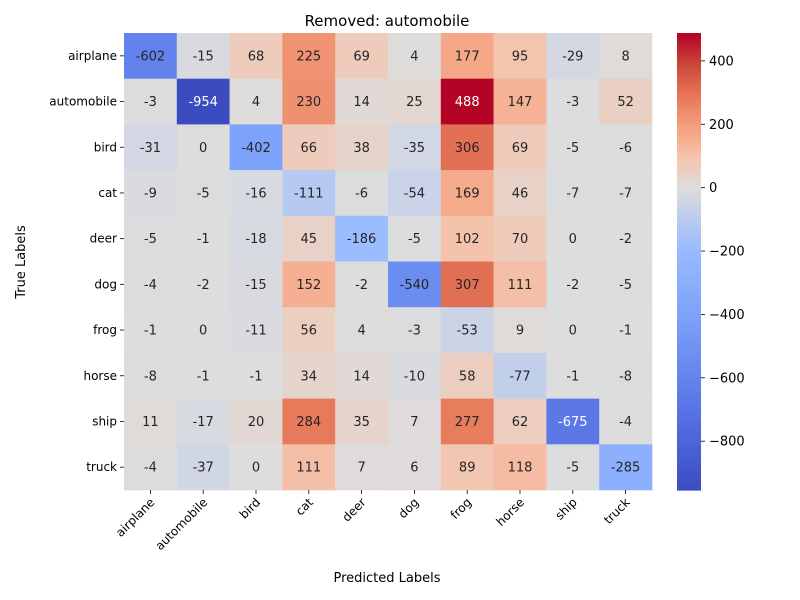 The height and width of the screenshot is (600, 800). I want to click on y-tick-label: automobile, so click(83, 102).